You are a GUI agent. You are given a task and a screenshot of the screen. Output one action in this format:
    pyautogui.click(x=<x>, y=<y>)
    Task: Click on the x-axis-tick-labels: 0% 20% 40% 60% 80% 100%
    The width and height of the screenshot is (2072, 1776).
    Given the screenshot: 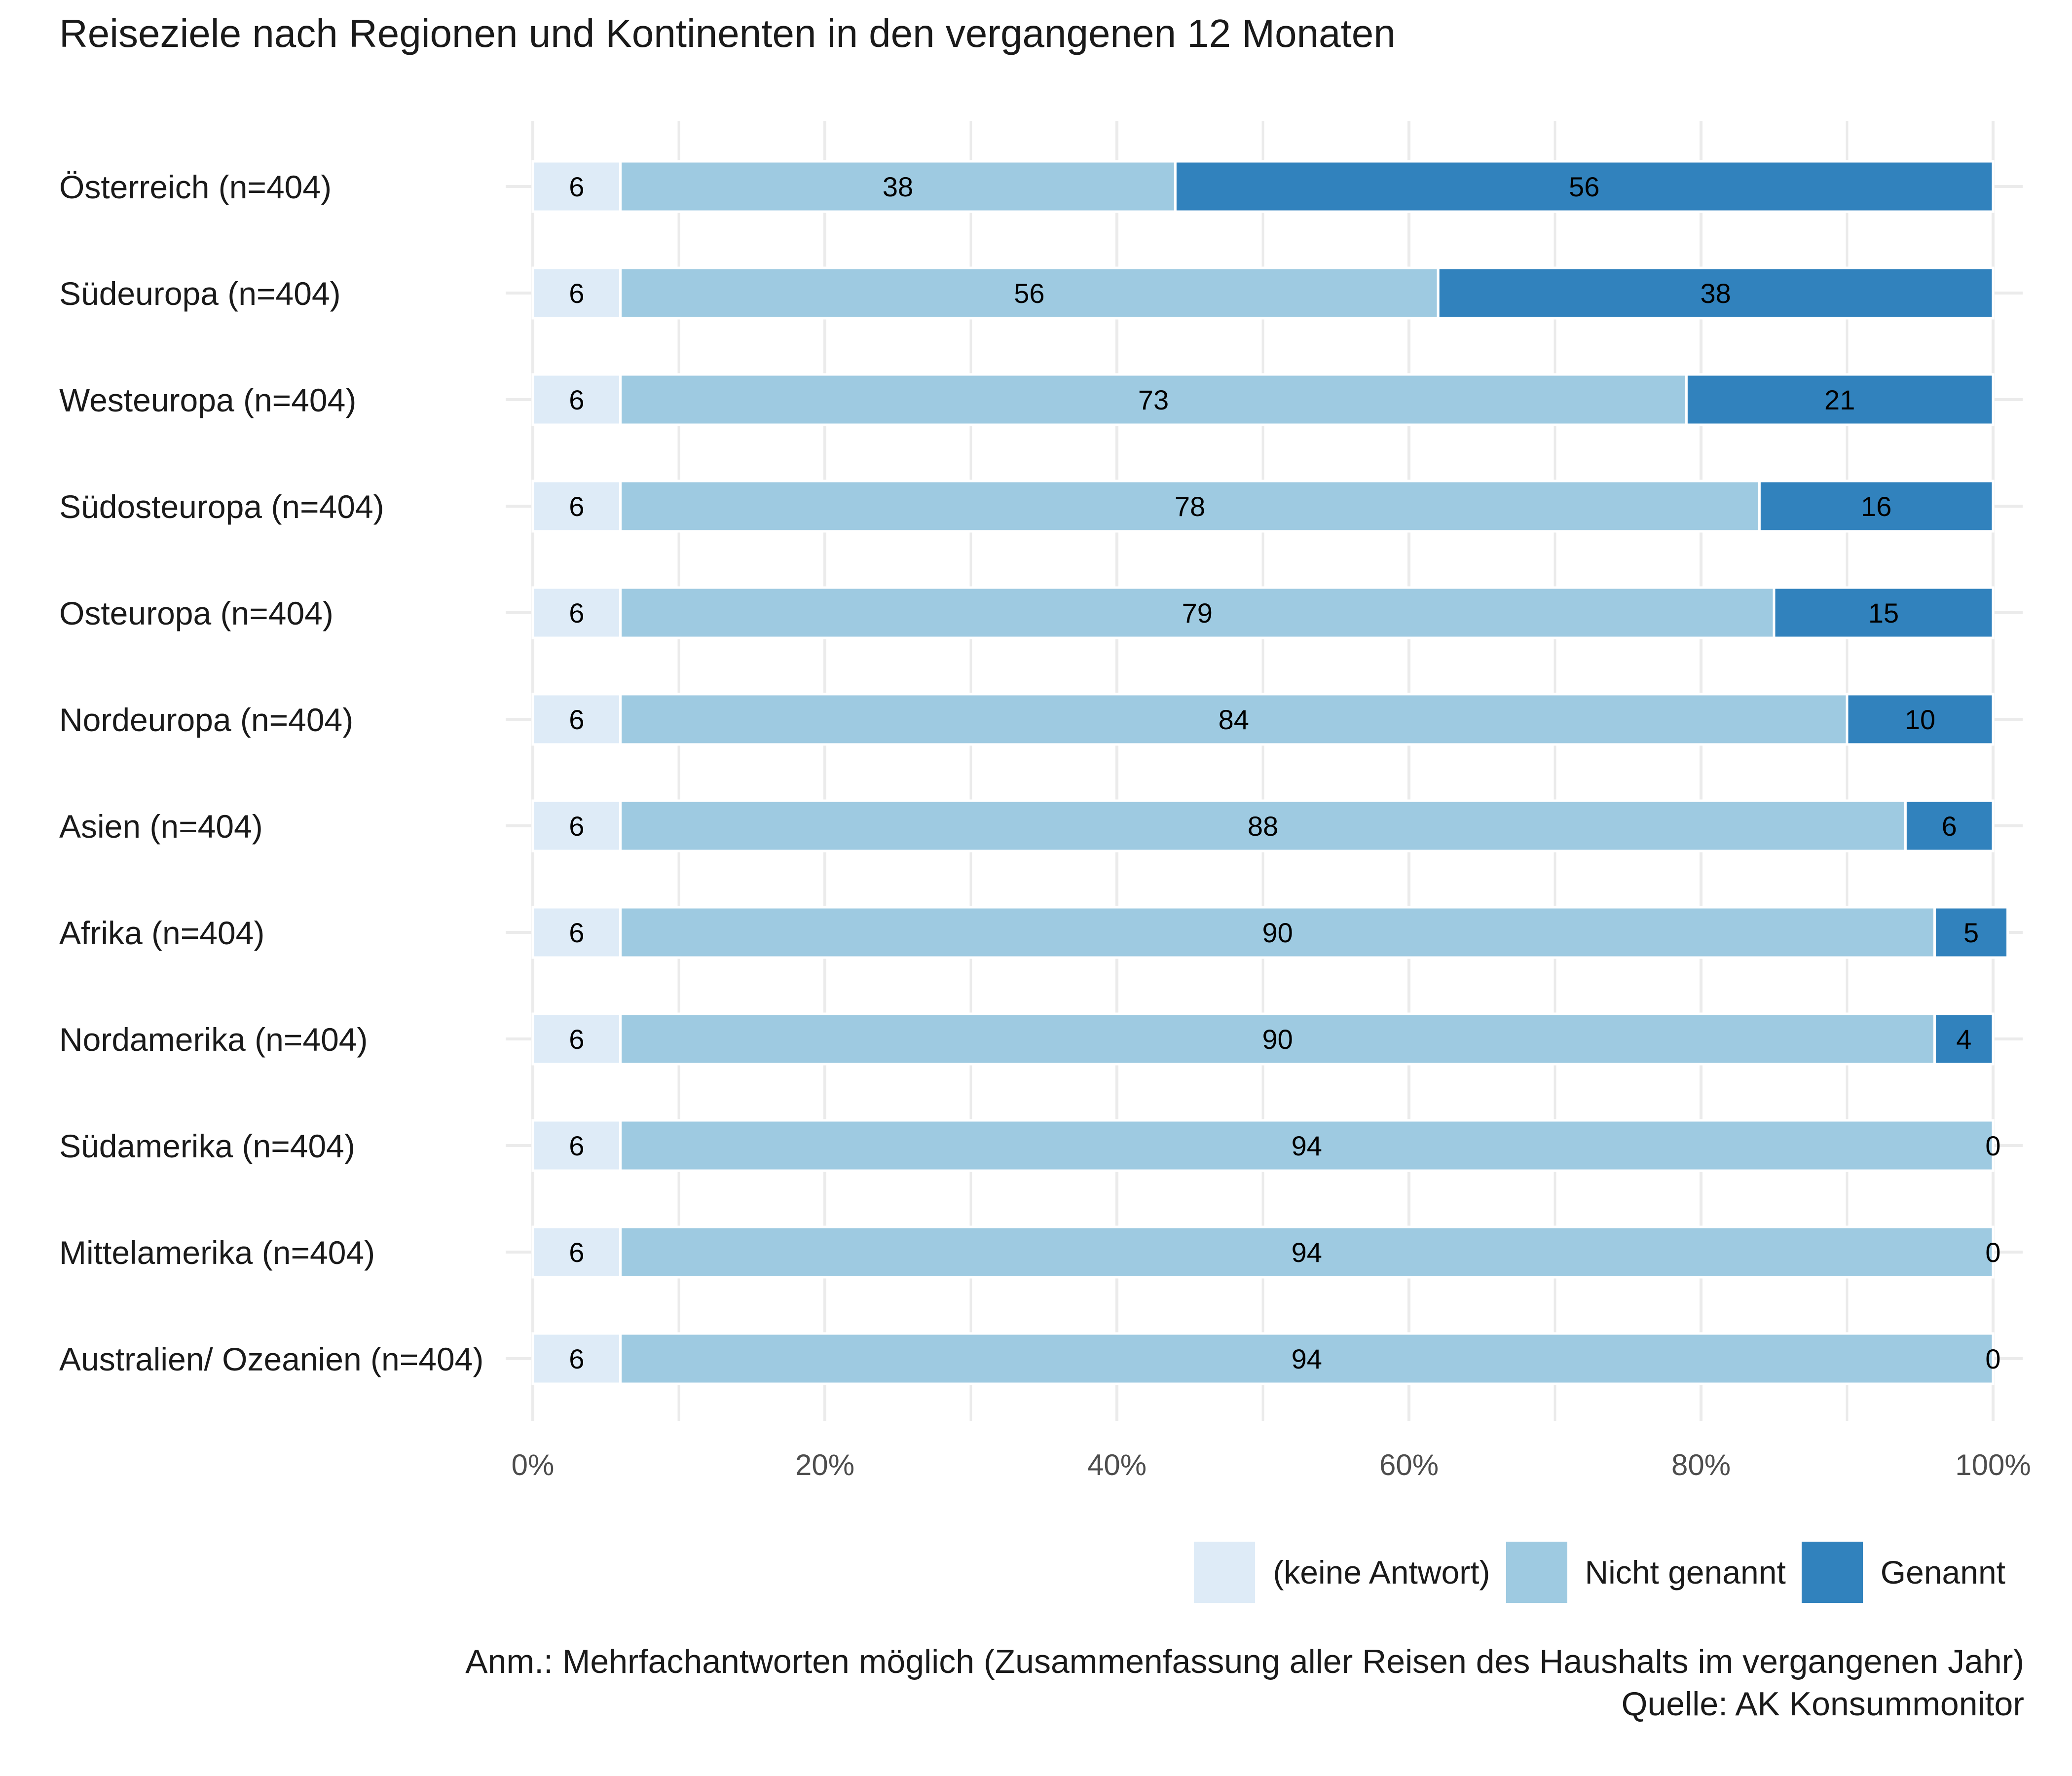 What is the action you would take?
    pyautogui.click(x=1271, y=1465)
    